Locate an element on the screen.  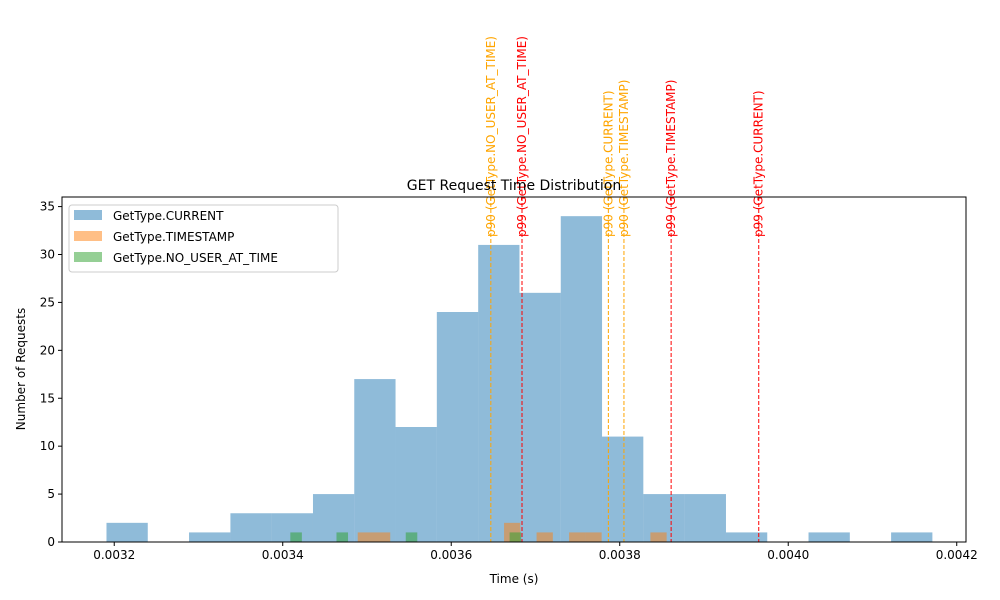
percentile-label: p90 (GetType.CURRENT) is located at coordinates (608, 163).